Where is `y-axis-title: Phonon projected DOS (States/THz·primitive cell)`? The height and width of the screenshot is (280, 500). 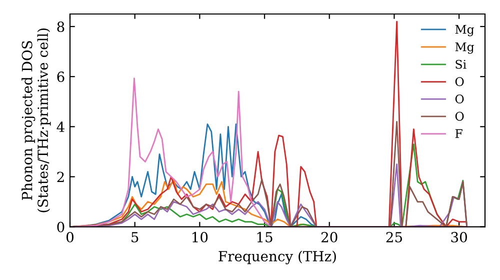
y-axis-title: Phonon projected DOS (States/THz·primitive cell) is located at coordinates (36, 120).